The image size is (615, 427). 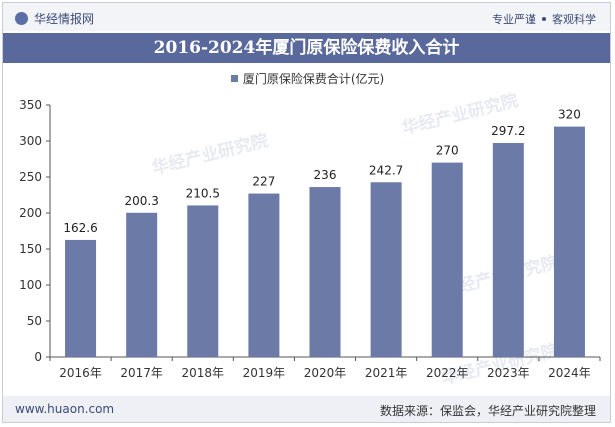 What do you see at coordinates (514, 19) in the screenshot?
I see `tagline-left: 专业严谨` at bounding box center [514, 19].